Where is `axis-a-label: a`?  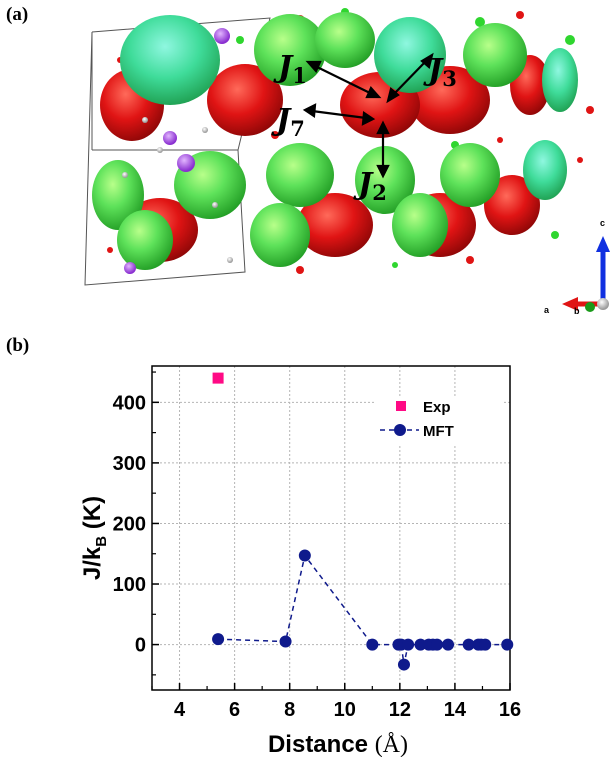
axis-a-label: a is located at coordinates (547, 310).